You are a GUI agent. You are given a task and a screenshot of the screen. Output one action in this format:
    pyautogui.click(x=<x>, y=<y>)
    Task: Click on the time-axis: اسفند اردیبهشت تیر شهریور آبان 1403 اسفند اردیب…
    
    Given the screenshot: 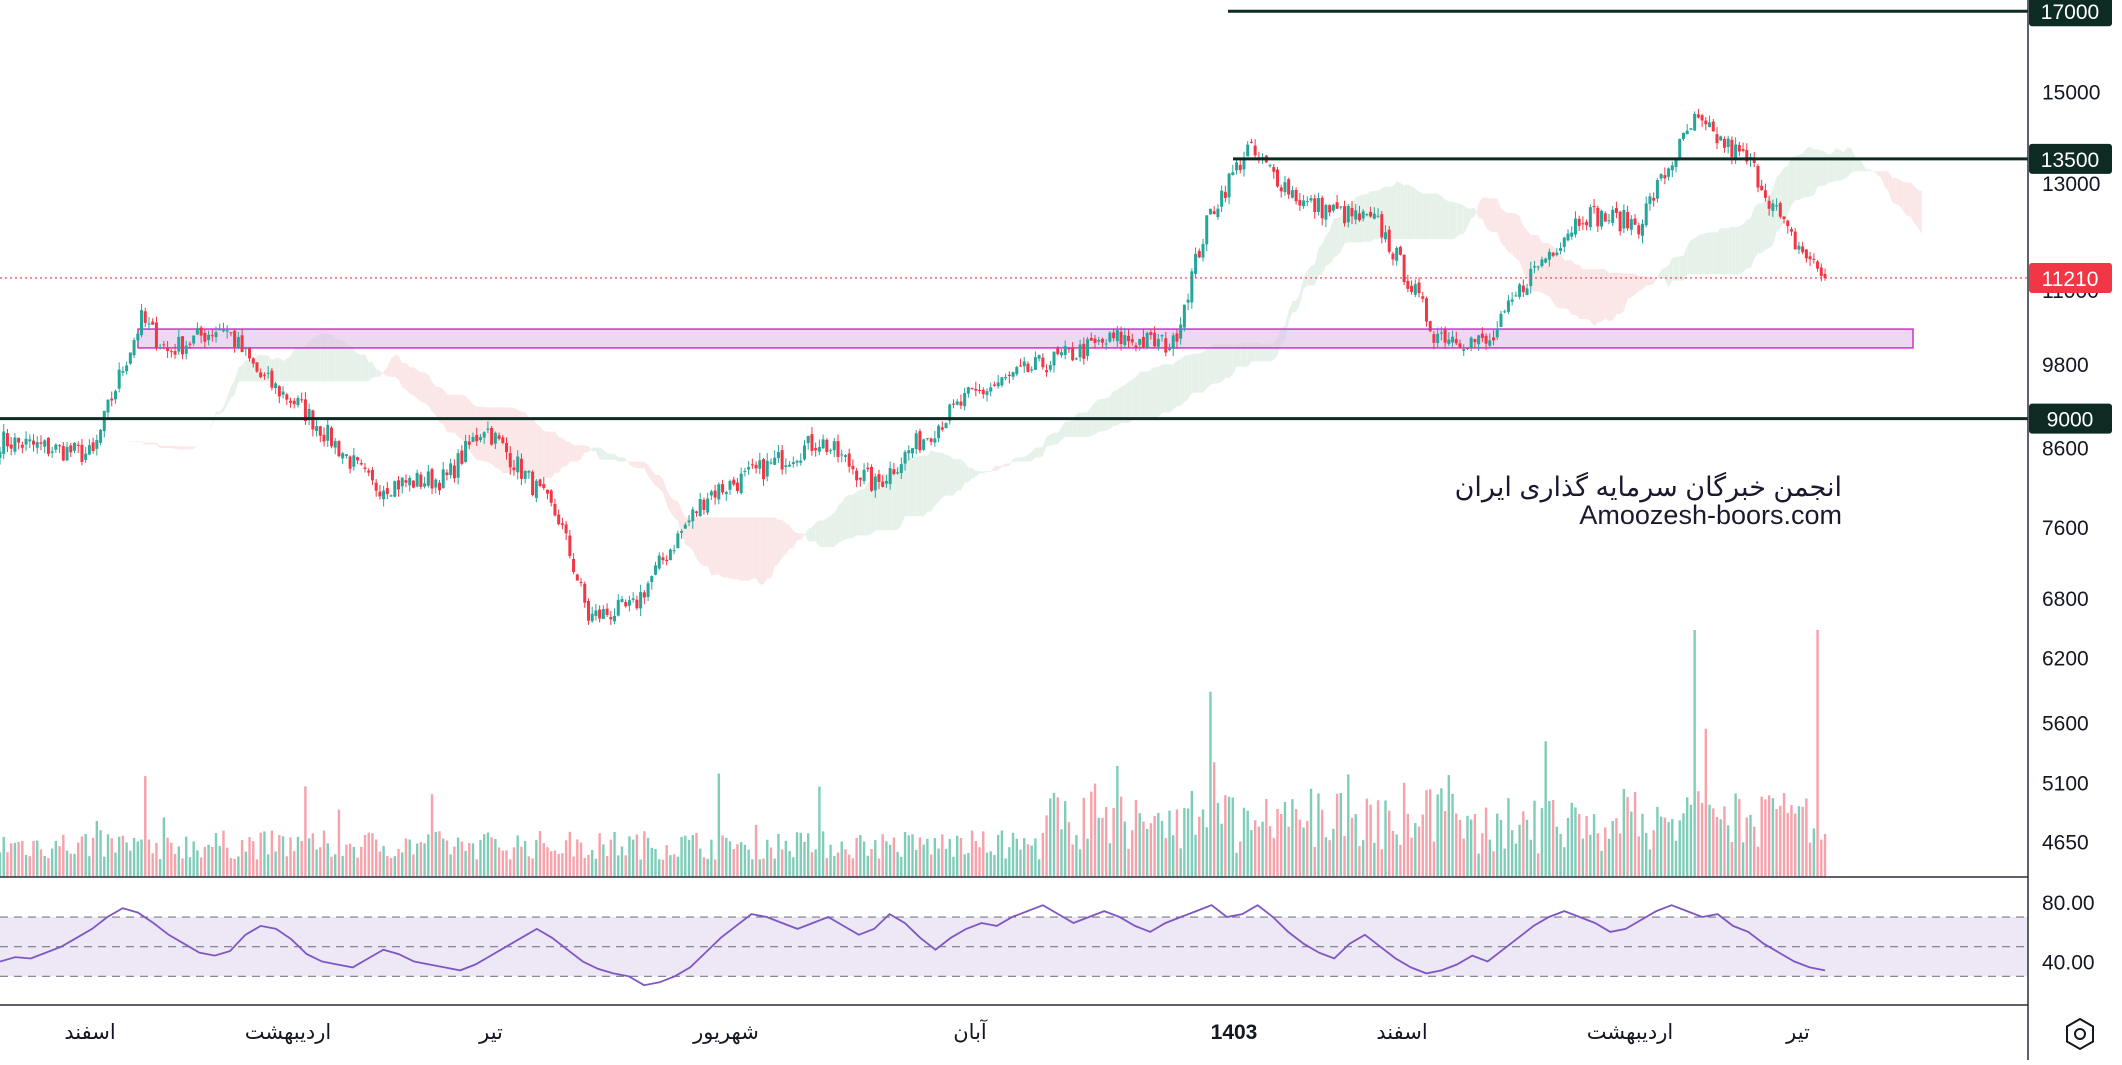 What is the action you would take?
    pyautogui.click(x=937, y=1031)
    